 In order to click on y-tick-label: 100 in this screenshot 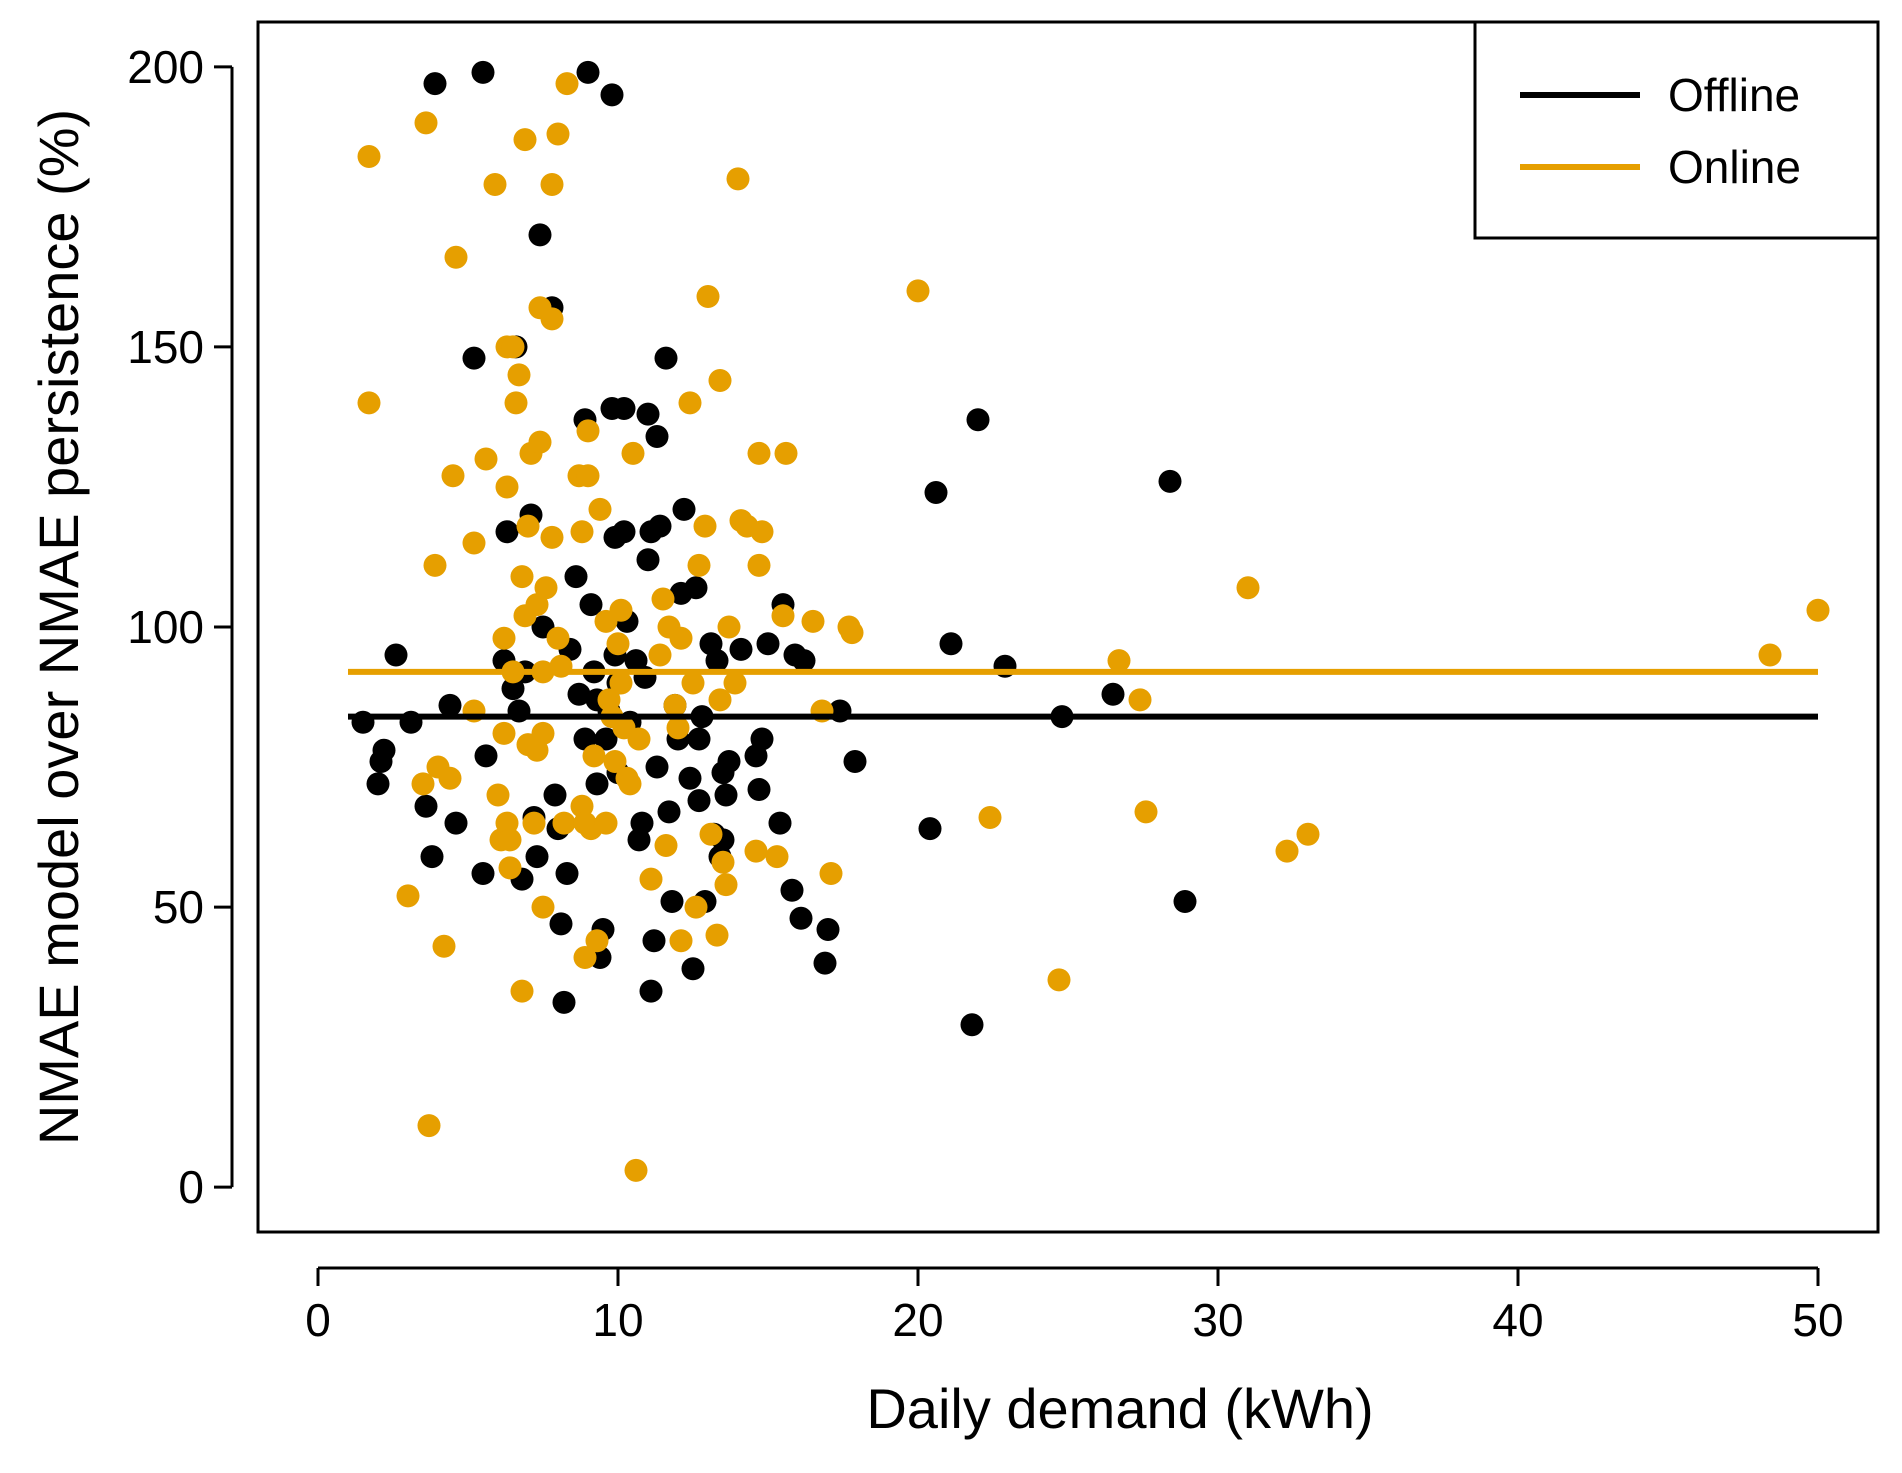, I will do `click(165, 627)`.